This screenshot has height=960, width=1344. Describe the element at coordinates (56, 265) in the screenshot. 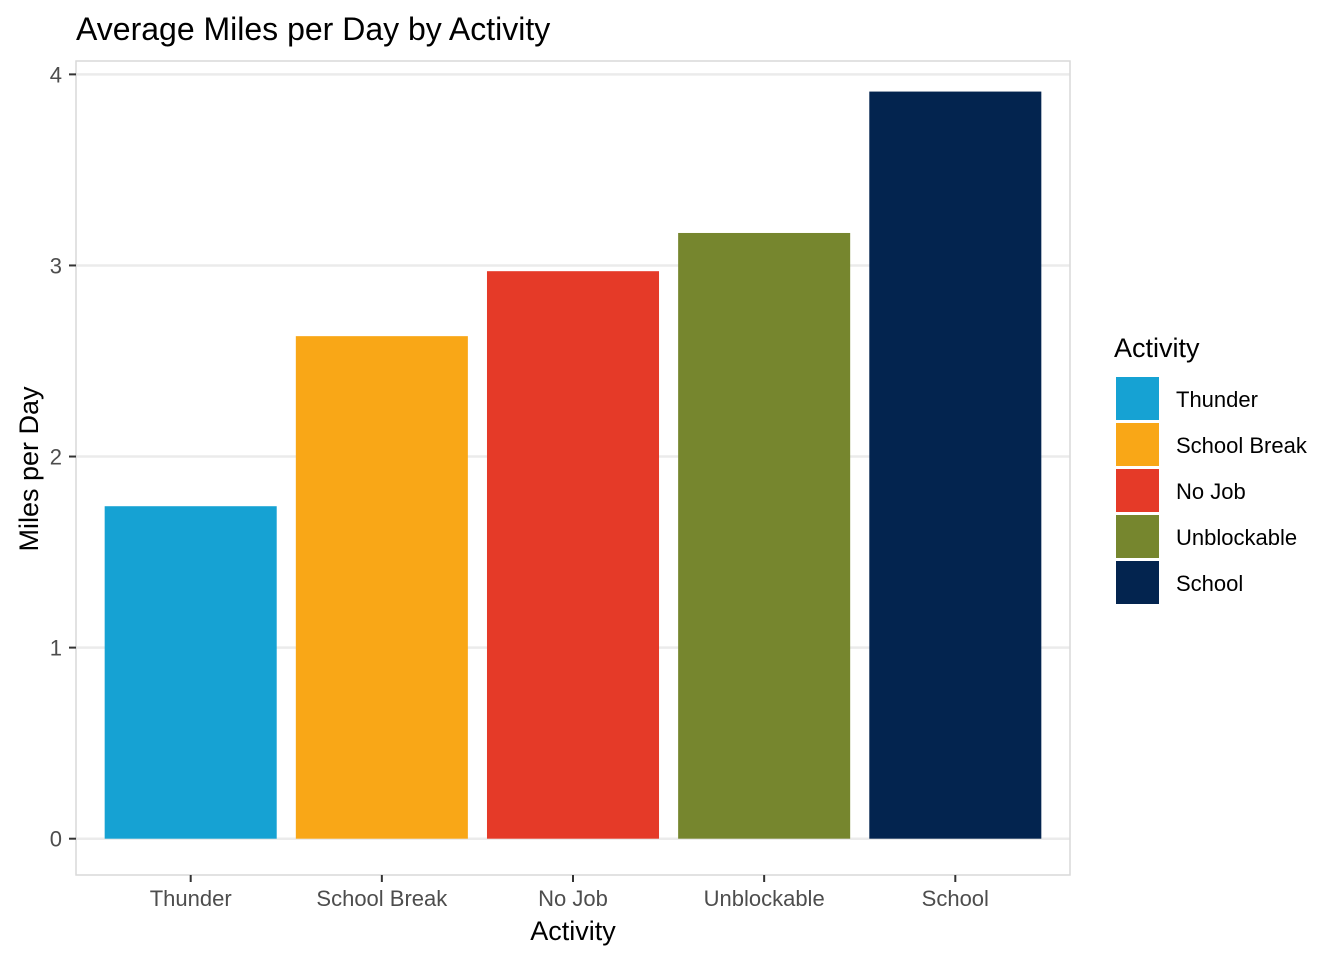

I see `y-tick-label: 3` at that location.